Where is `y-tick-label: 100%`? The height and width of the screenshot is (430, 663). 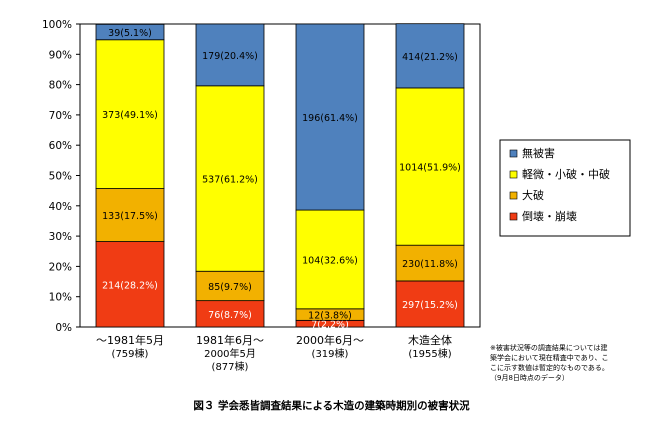
y-tick-label: 100% is located at coordinates (57, 25).